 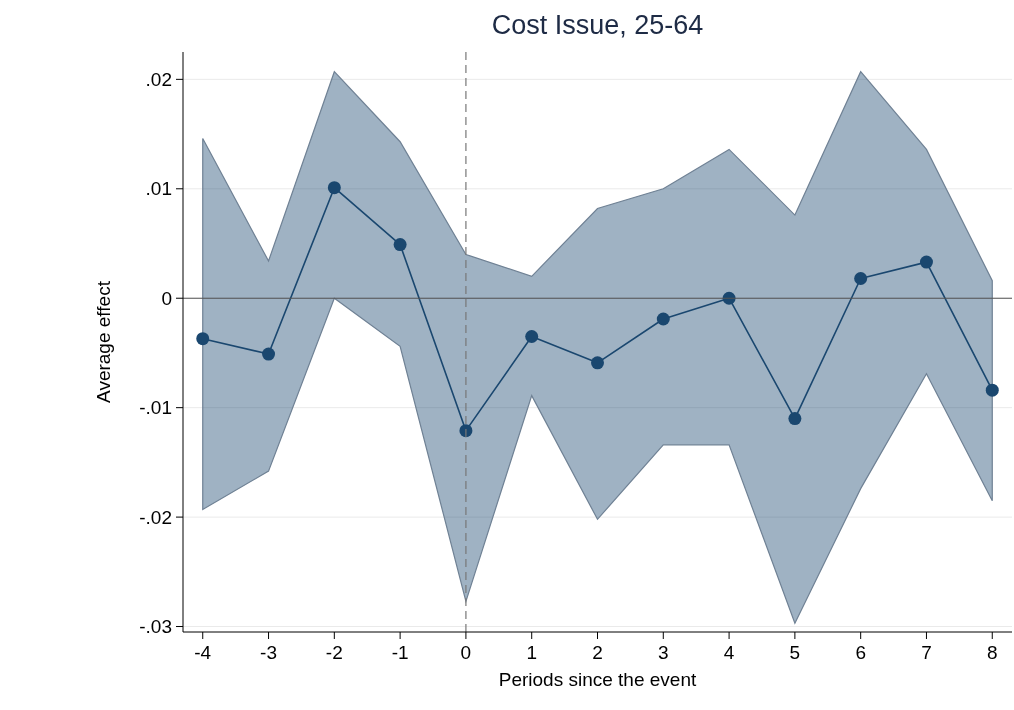 I want to click on x-tick-label: -4, so click(x=203, y=652).